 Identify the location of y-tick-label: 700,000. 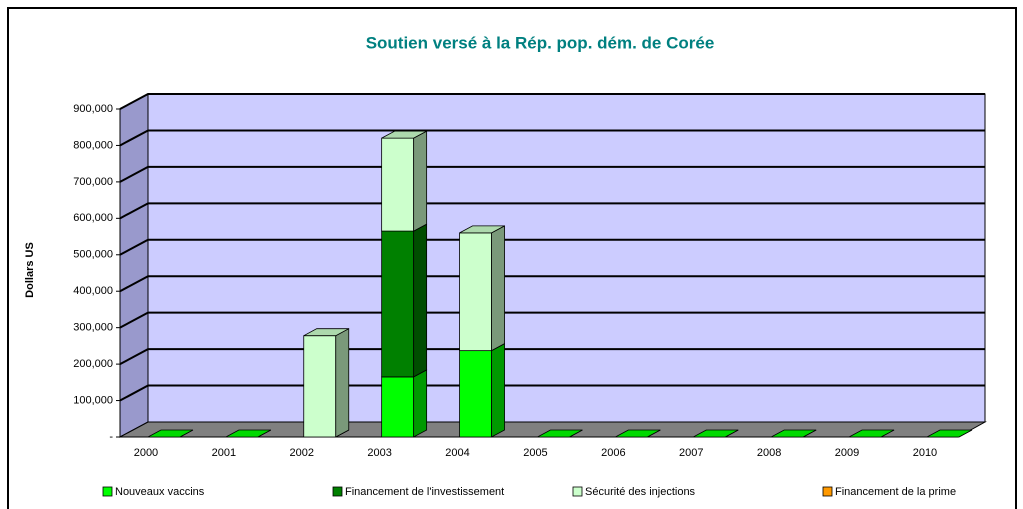
(93, 182).